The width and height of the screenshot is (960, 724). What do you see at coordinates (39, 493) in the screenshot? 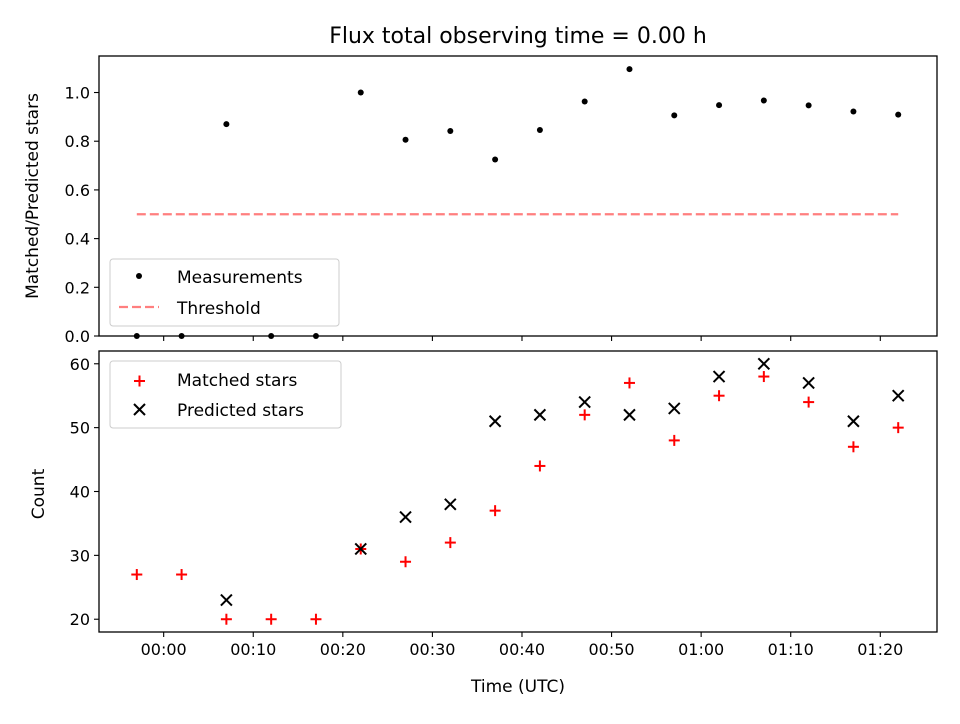
I see `bottom-y-axis-label: Count` at bounding box center [39, 493].